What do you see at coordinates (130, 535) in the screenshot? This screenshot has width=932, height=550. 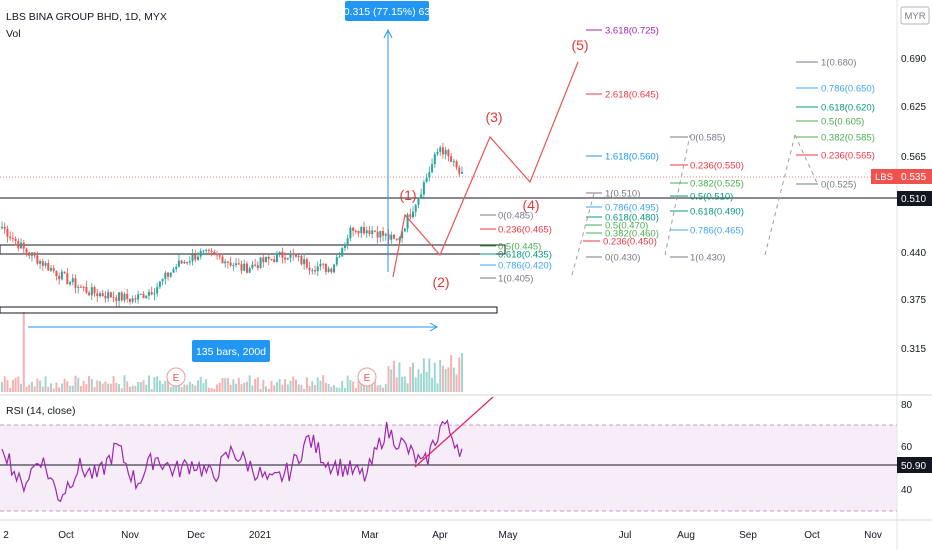 I see `time-tick: Nov` at bounding box center [130, 535].